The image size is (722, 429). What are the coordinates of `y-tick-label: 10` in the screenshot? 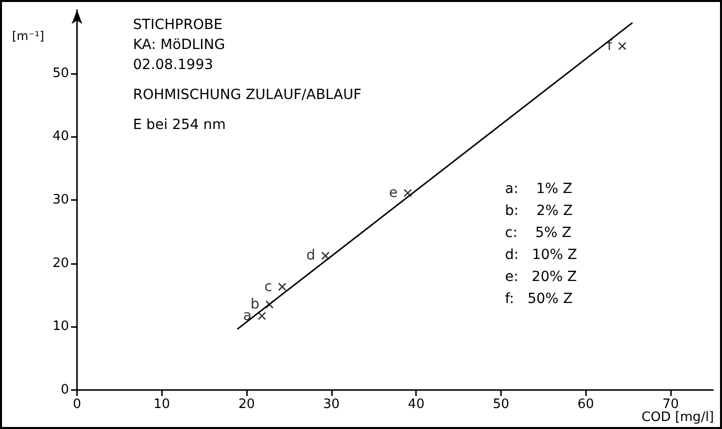 It's located at (60, 326).